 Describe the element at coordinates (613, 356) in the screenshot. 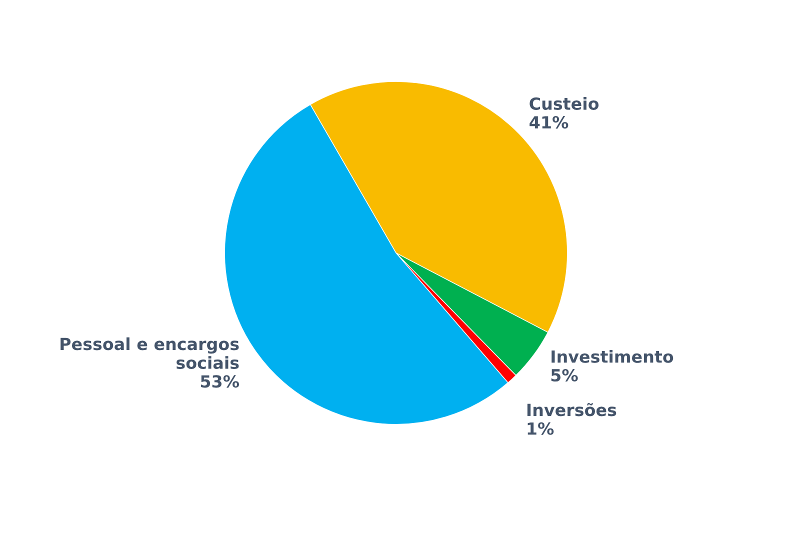

I see `slice-label: Investimento` at that location.